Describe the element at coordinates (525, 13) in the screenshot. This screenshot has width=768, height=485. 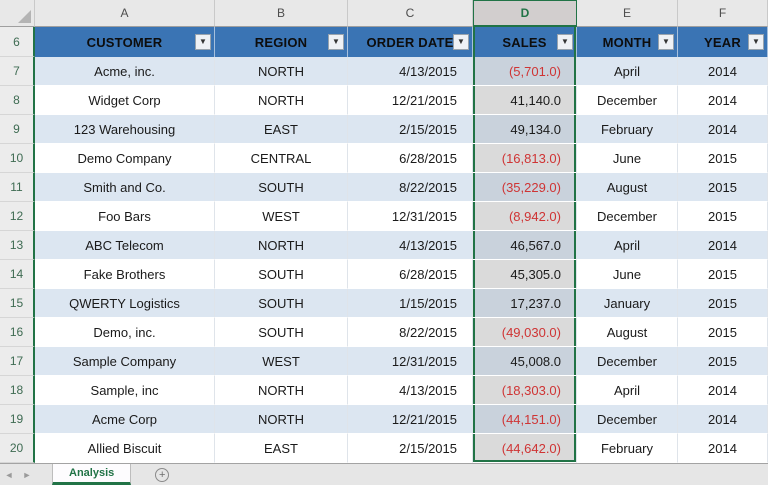
I see `column-header-d: D` at that location.